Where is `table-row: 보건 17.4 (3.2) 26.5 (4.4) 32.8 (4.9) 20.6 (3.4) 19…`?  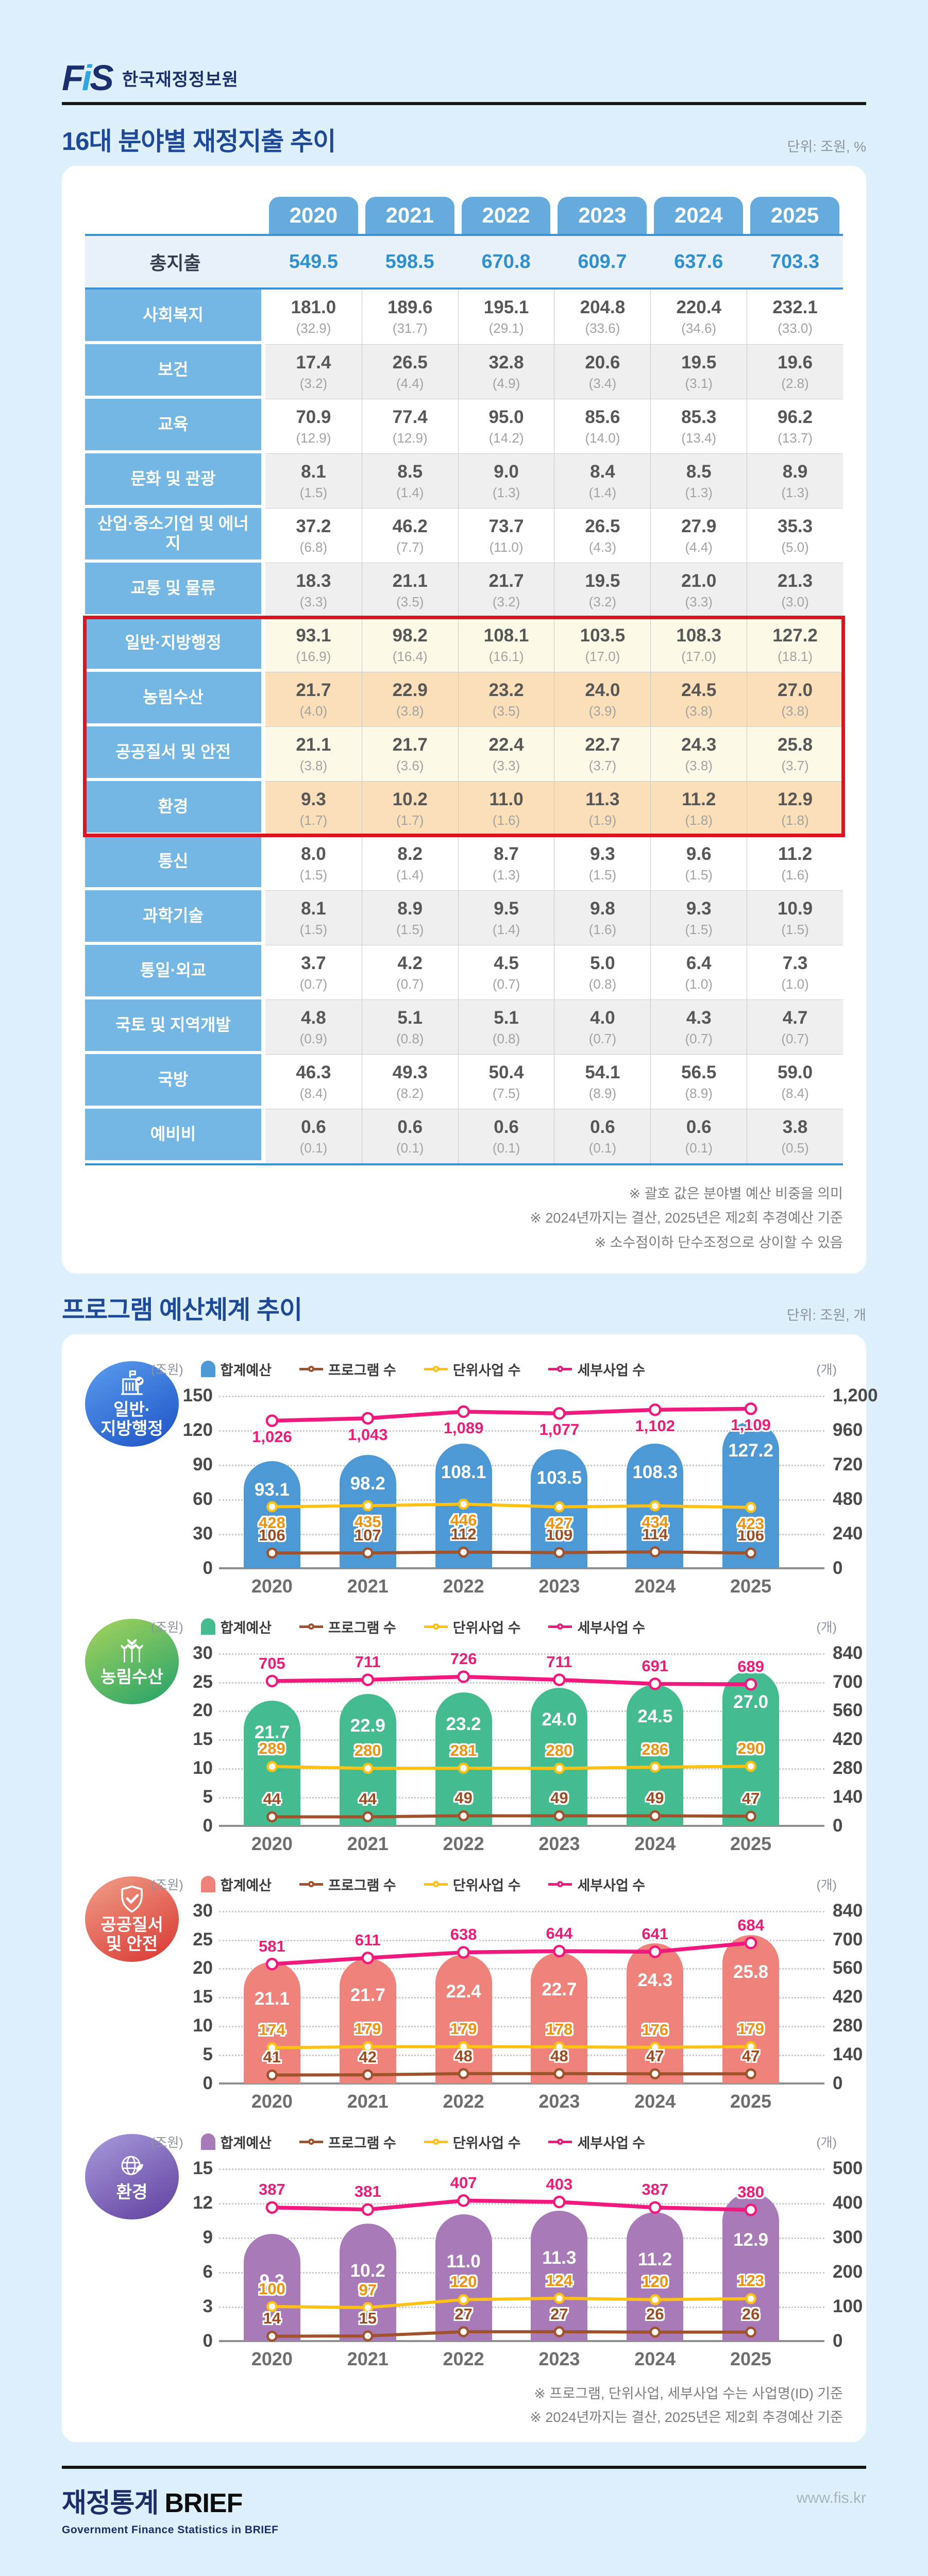
table-row: 보건 17.4 (3.2) 26.5 (4.4) 32.8 (4.9) 20.6 (3.4) 19… is located at coordinates (464, 371).